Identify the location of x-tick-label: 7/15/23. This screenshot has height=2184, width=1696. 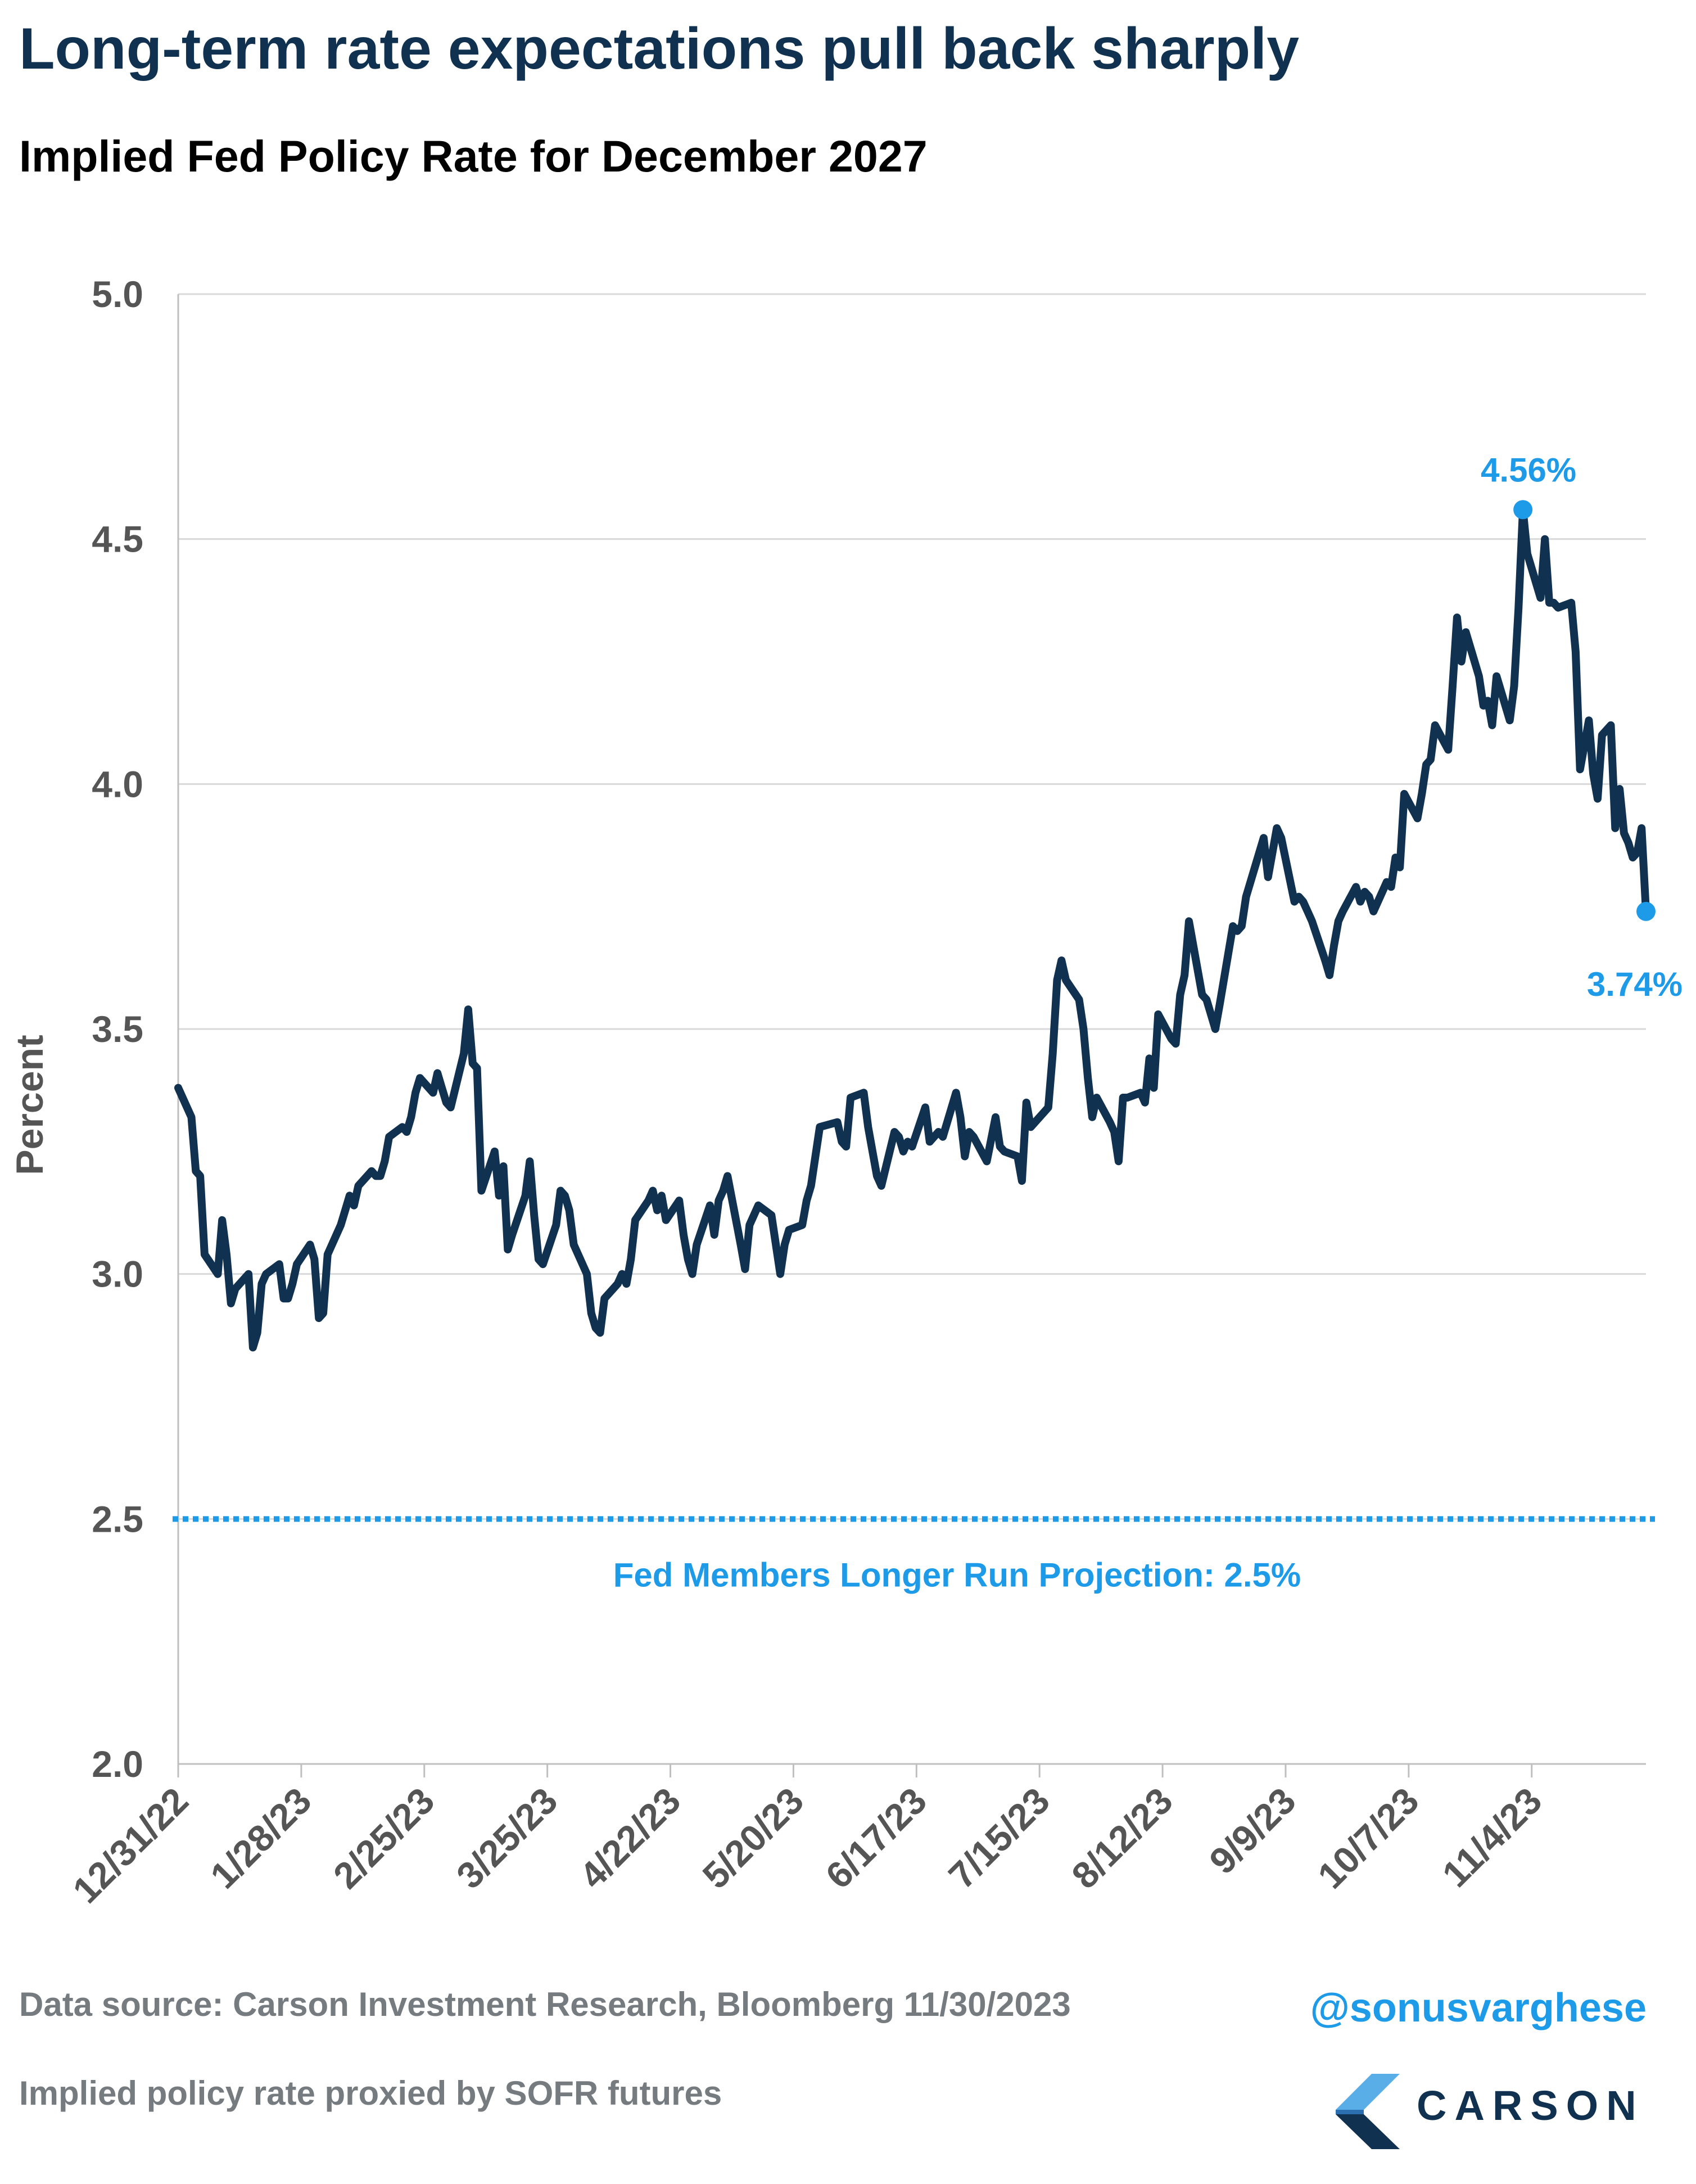
(999, 1838).